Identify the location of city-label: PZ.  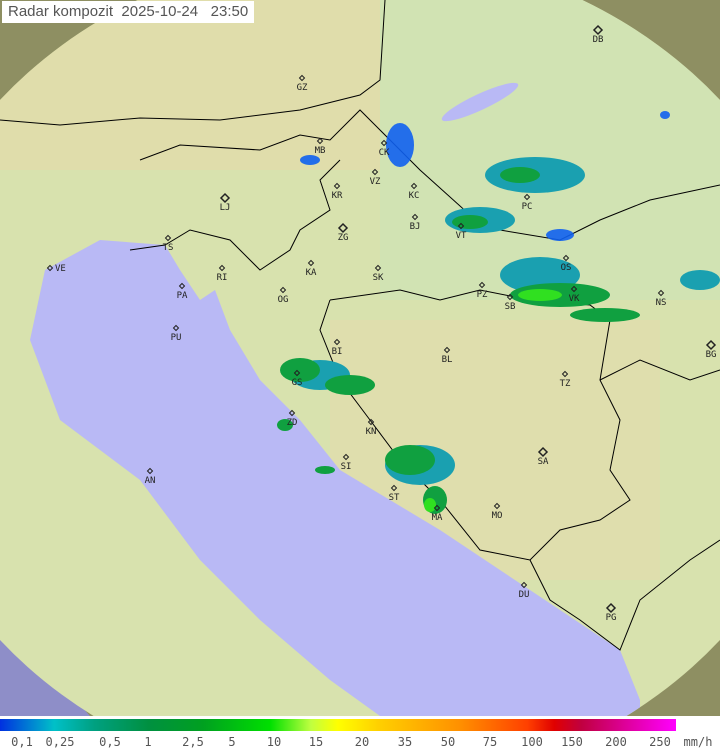
(482, 295).